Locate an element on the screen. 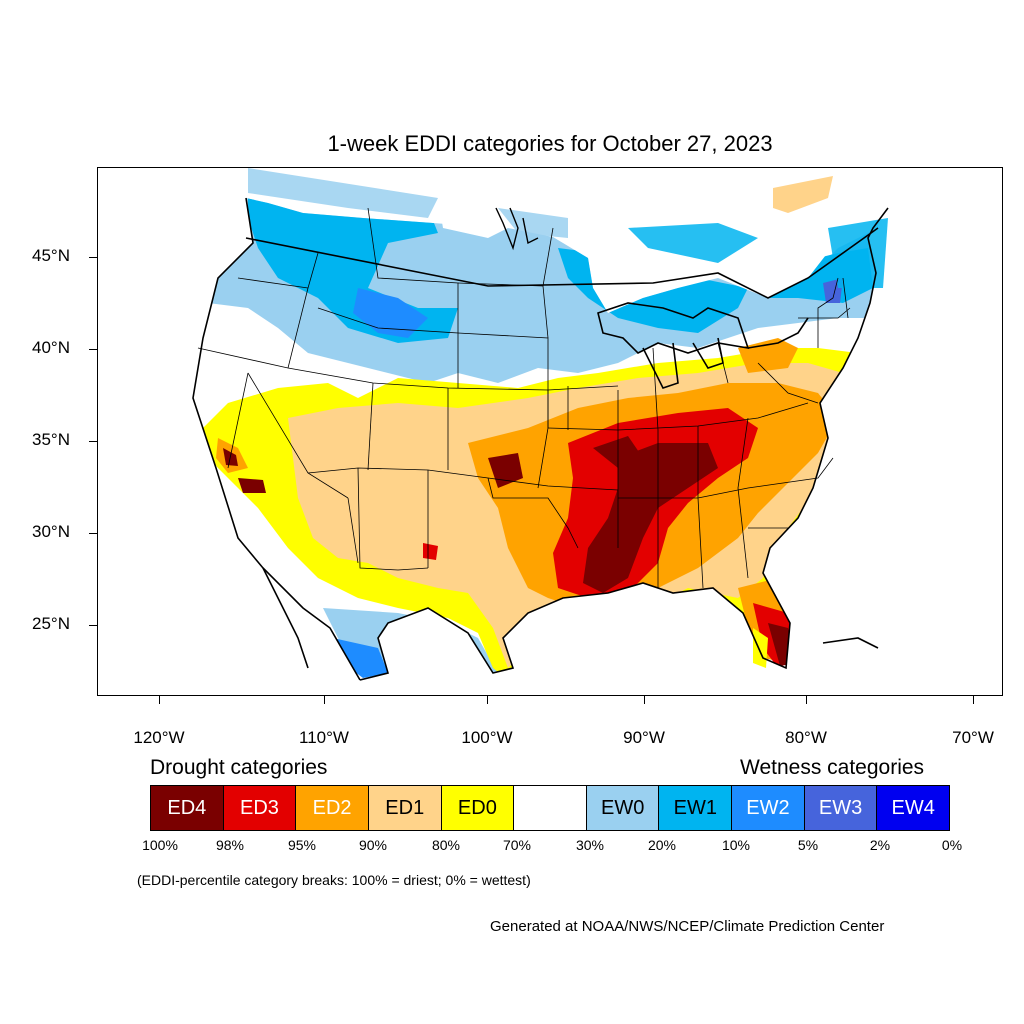 This screenshot has height=1024, width=1024. legend-ew0: EW0 is located at coordinates (623, 808).